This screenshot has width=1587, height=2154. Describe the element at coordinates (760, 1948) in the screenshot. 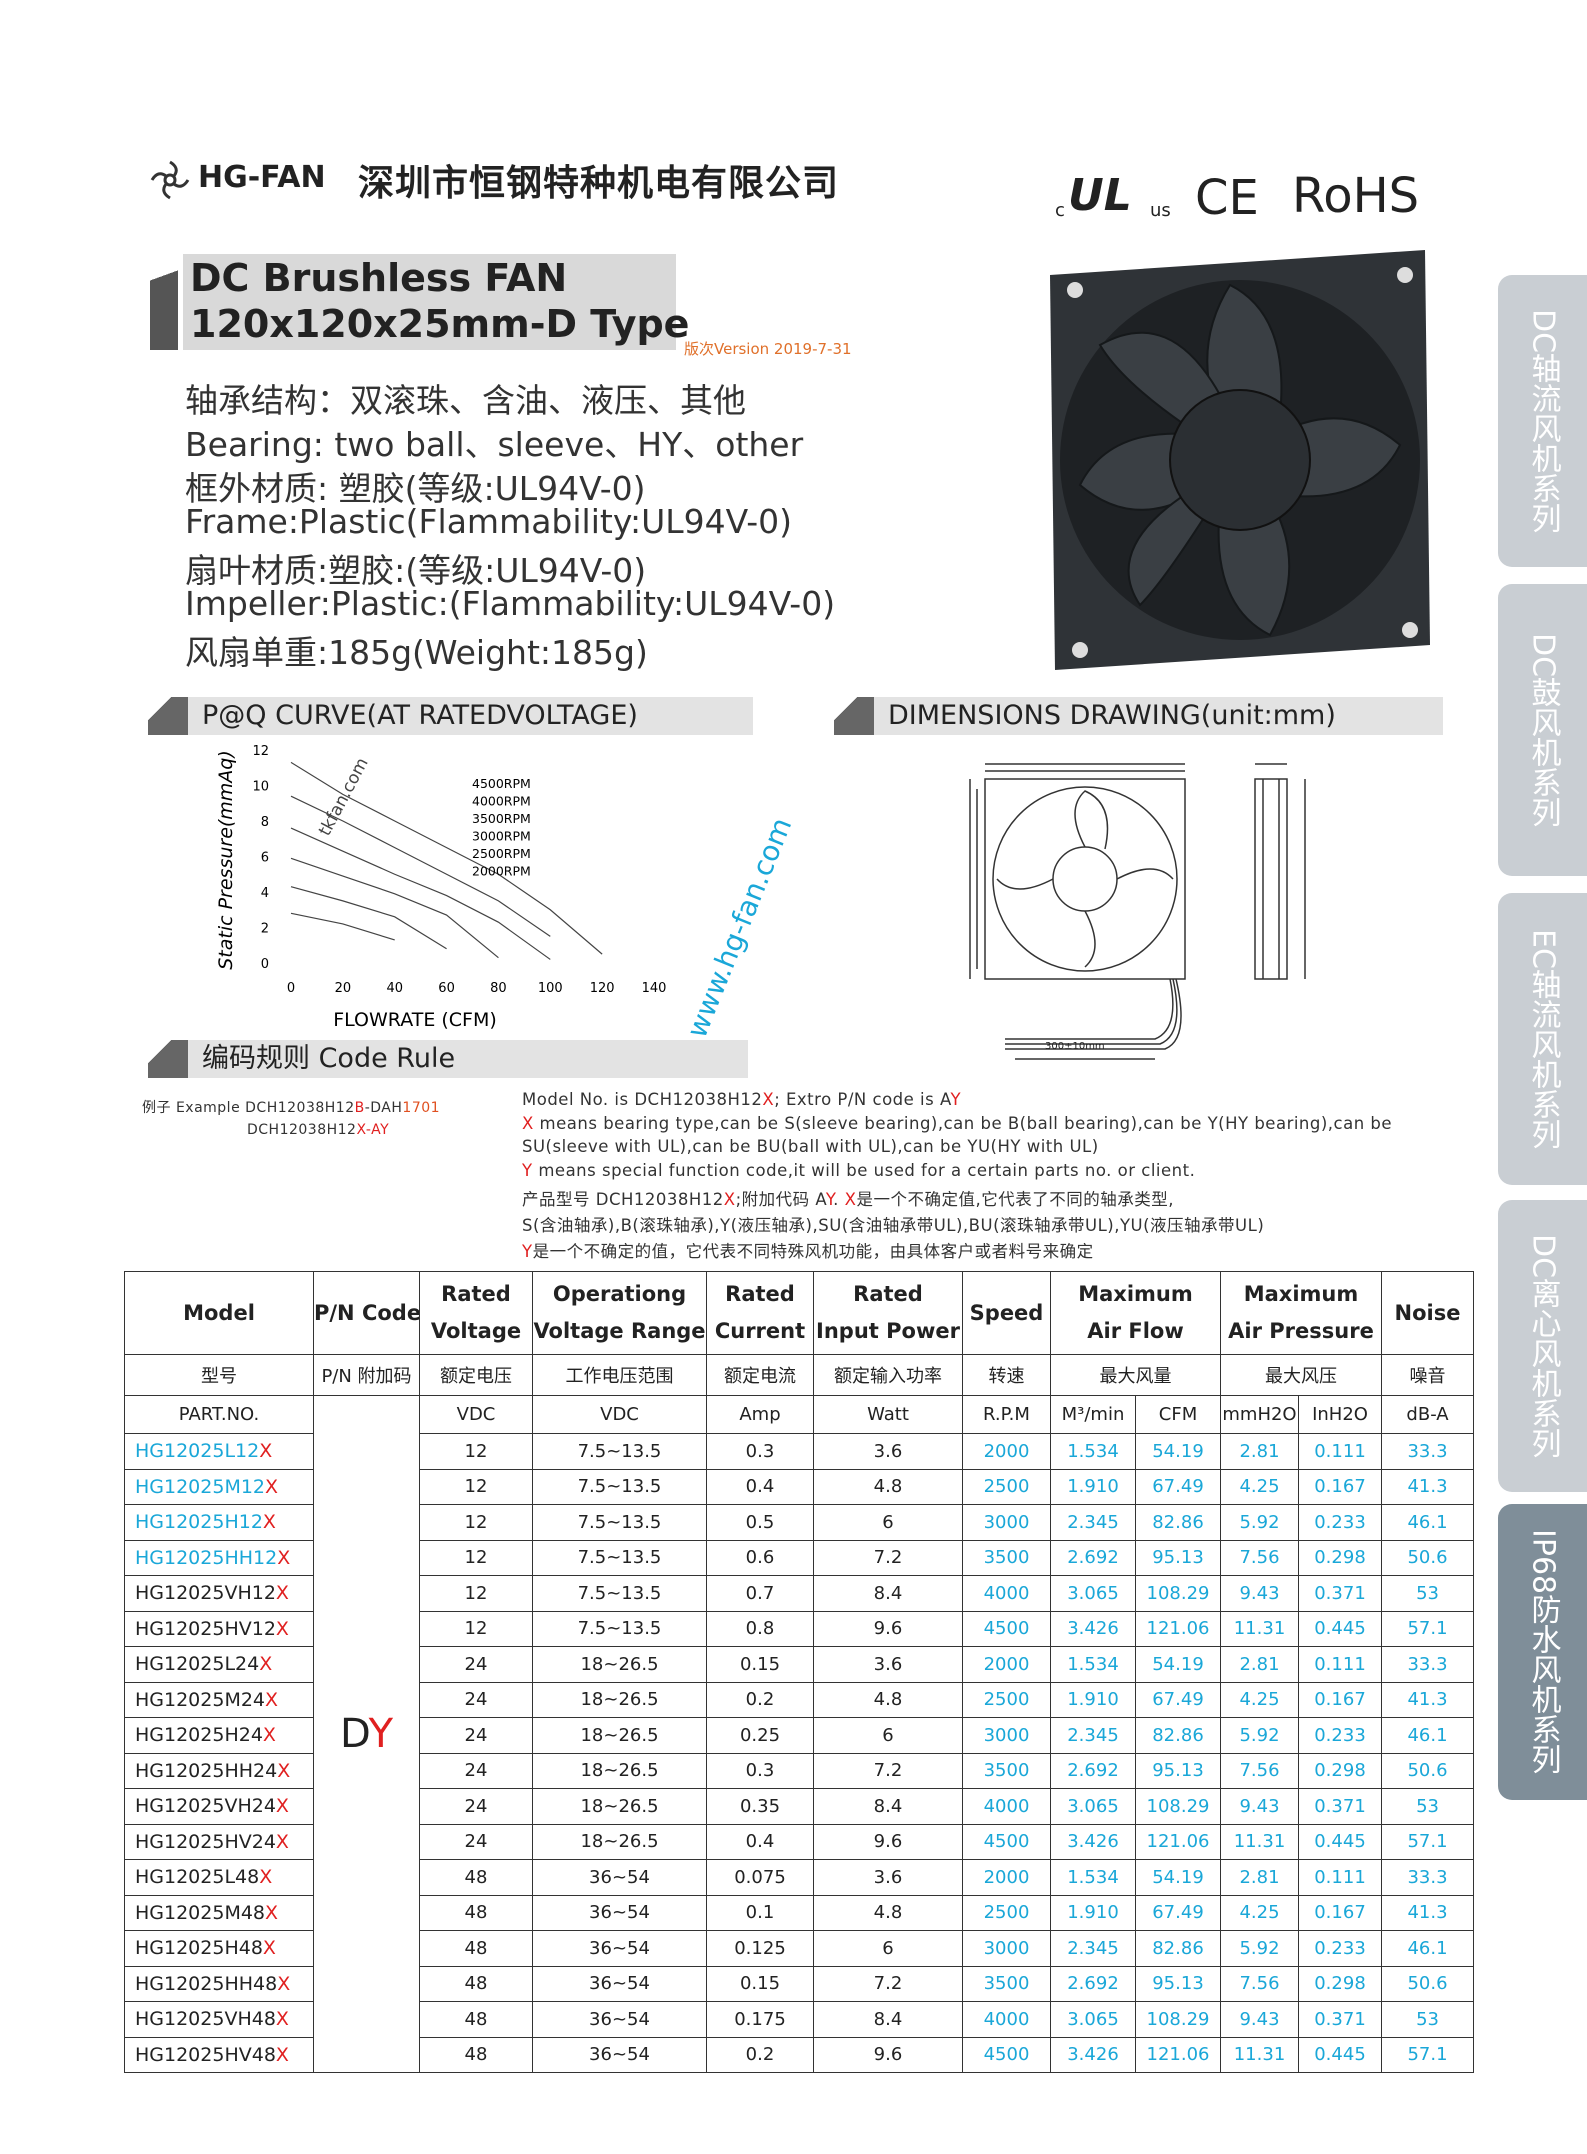

I see `cell: 0.125` at that location.